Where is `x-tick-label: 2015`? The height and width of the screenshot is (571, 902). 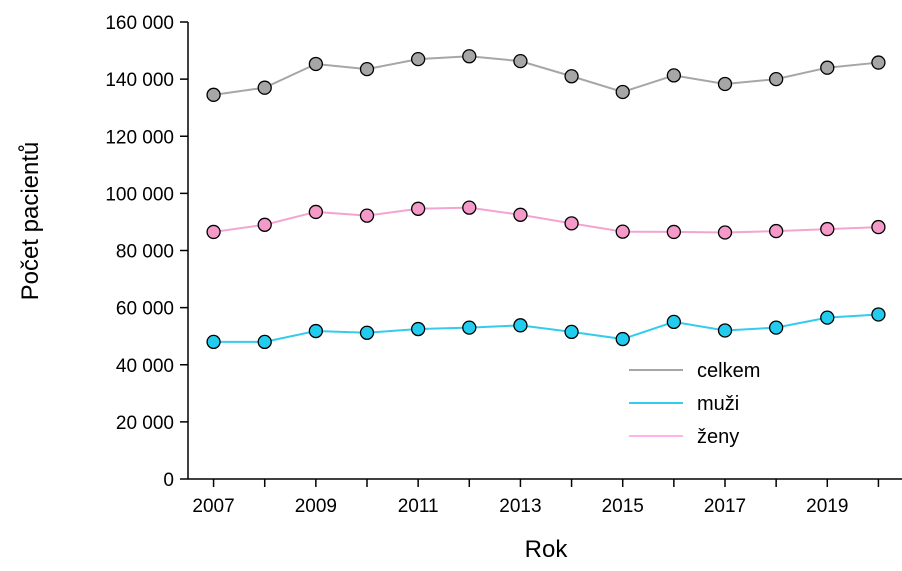
x-tick-label: 2015 is located at coordinates (623, 506).